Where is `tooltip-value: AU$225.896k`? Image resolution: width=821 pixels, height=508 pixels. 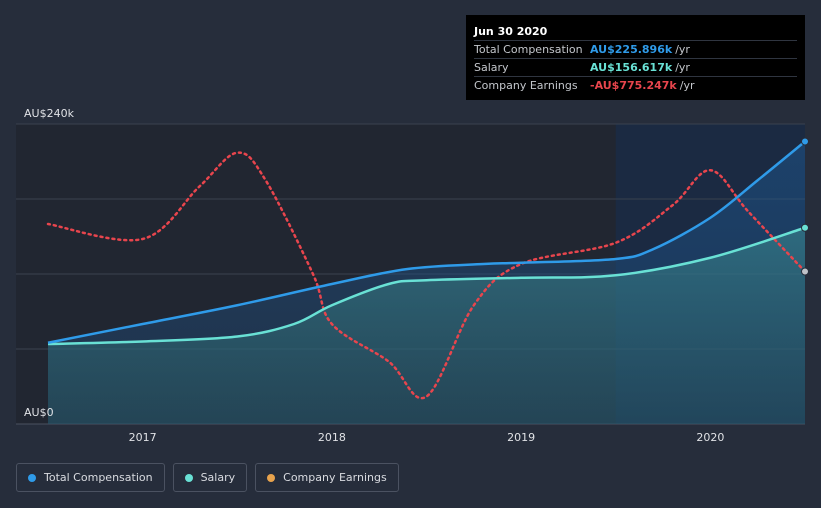 tooltip-value: AU$225.896k is located at coordinates (631, 49).